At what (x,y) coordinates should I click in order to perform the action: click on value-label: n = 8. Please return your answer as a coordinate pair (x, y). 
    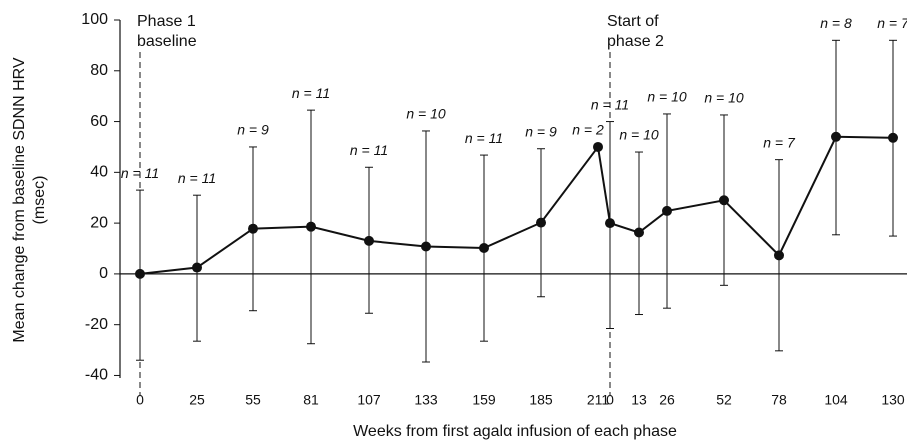
    Looking at the image, I should click on (836, 23).